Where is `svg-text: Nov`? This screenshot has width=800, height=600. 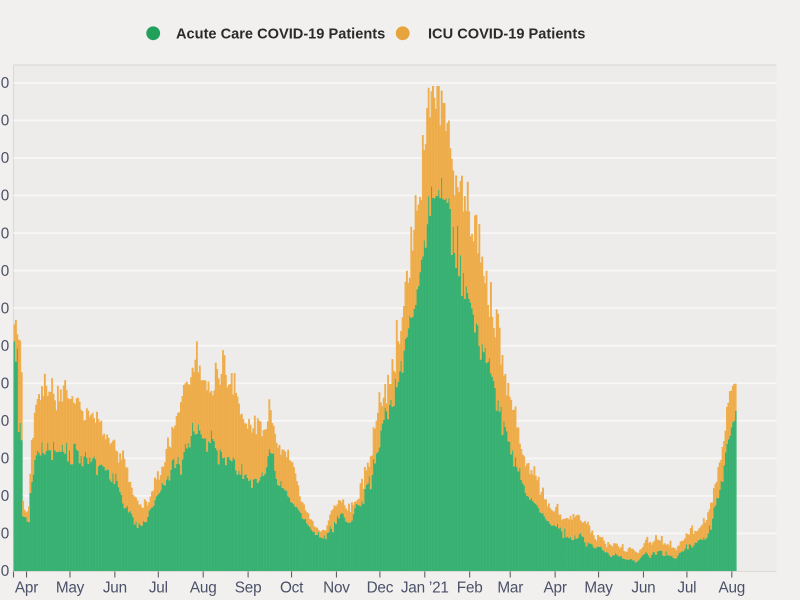
svg-text: Nov is located at coordinates (336, 587).